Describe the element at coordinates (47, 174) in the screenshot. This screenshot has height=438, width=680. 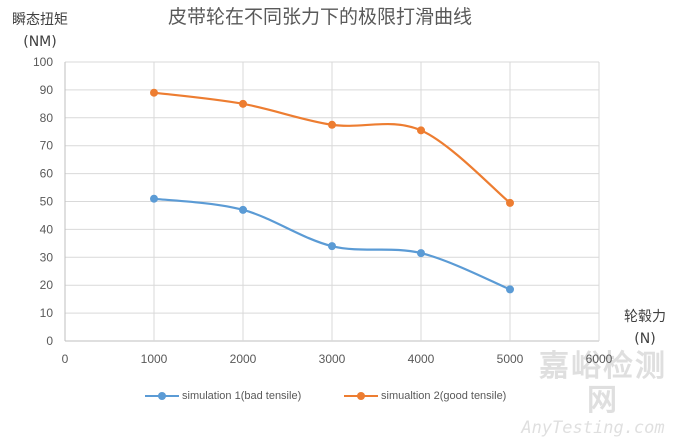
I see `y-tick-label: 60` at that location.